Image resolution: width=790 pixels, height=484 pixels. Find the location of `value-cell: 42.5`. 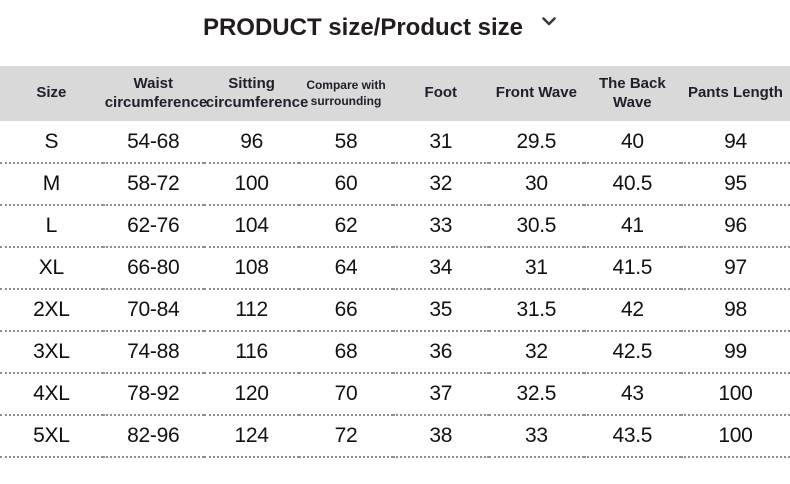

value-cell: 42.5 is located at coordinates (632, 351).